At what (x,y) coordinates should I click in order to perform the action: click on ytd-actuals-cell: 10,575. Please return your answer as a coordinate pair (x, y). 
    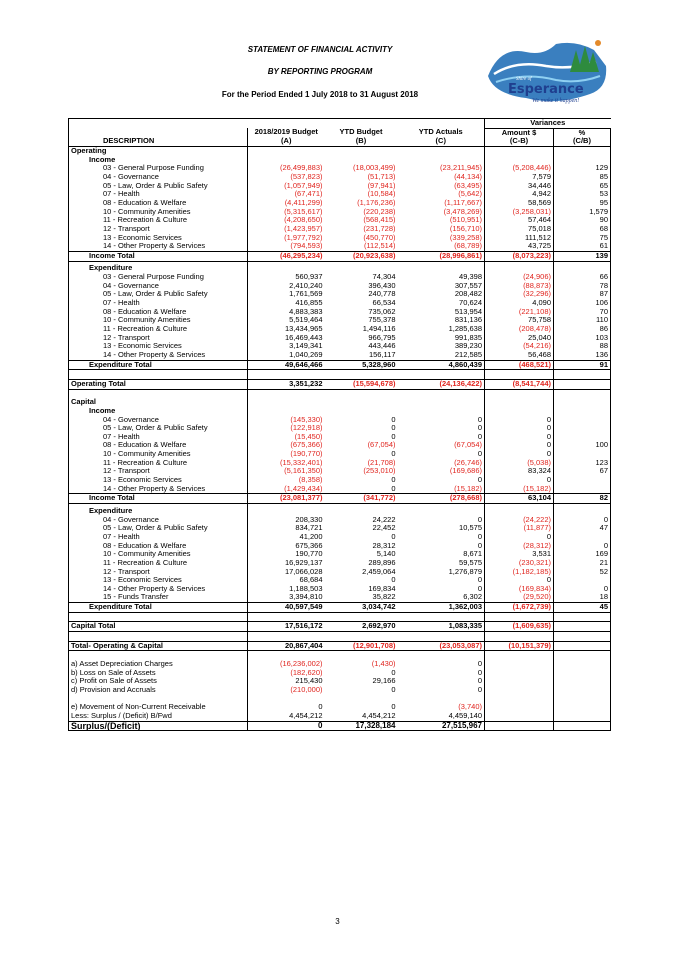
    Looking at the image, I should click on (470, 528).